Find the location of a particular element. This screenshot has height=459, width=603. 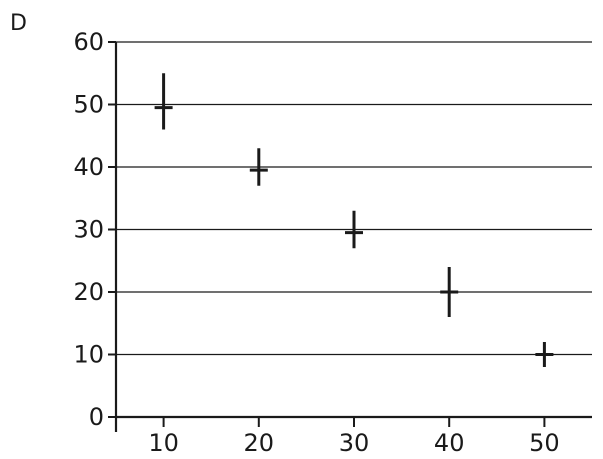

y-tick-label-30: 30 is located at coordinates (88, 230).